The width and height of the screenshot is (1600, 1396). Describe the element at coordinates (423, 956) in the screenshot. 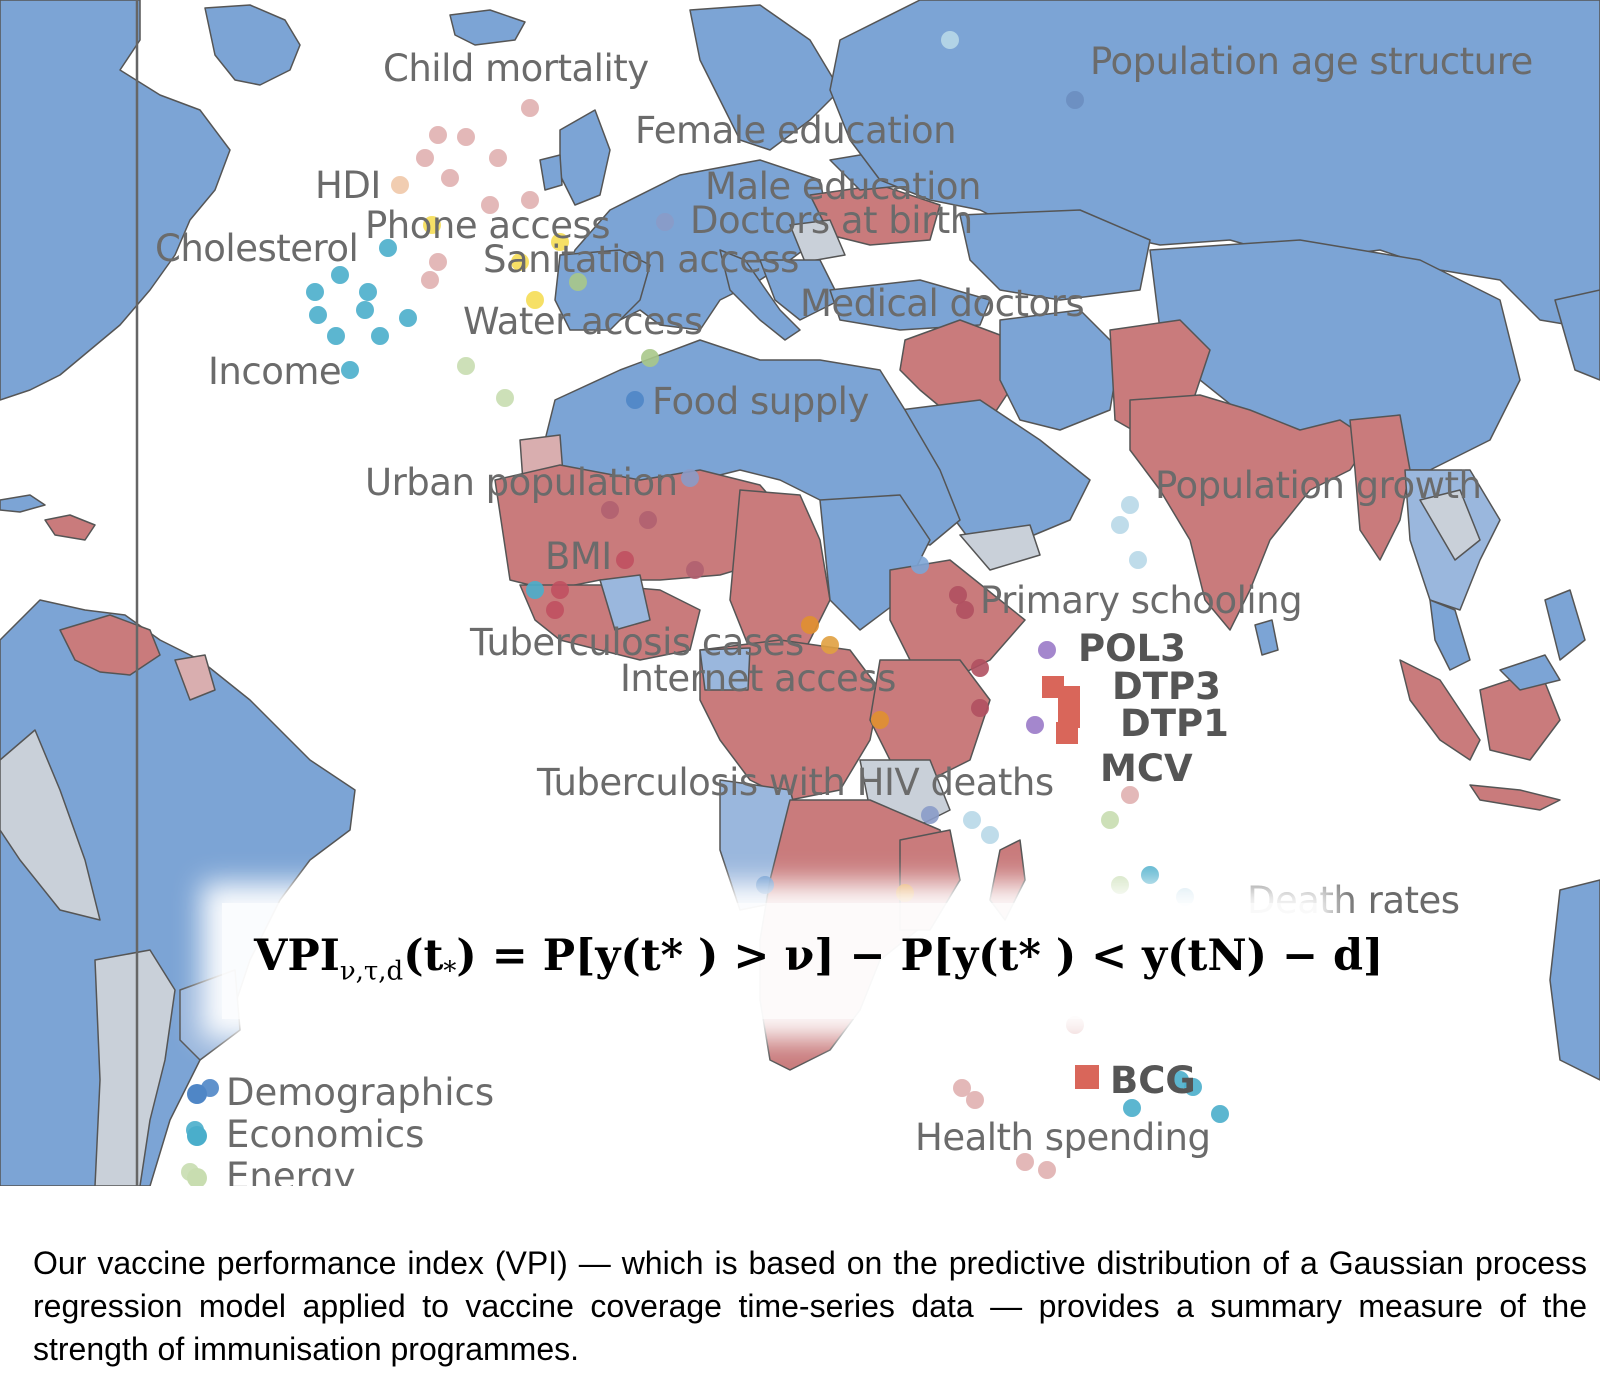

I see `formula-lhs-arg: (t` at that location.